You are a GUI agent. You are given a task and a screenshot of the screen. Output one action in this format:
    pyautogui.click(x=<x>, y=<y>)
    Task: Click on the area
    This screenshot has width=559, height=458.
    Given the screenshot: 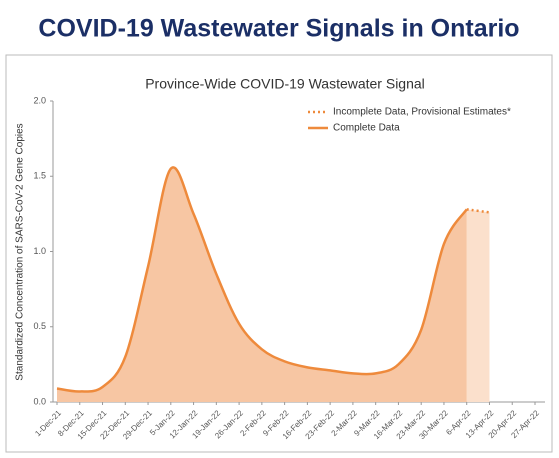 What is the action you would take?
    pyautogui.click(x=478, y=305)
    